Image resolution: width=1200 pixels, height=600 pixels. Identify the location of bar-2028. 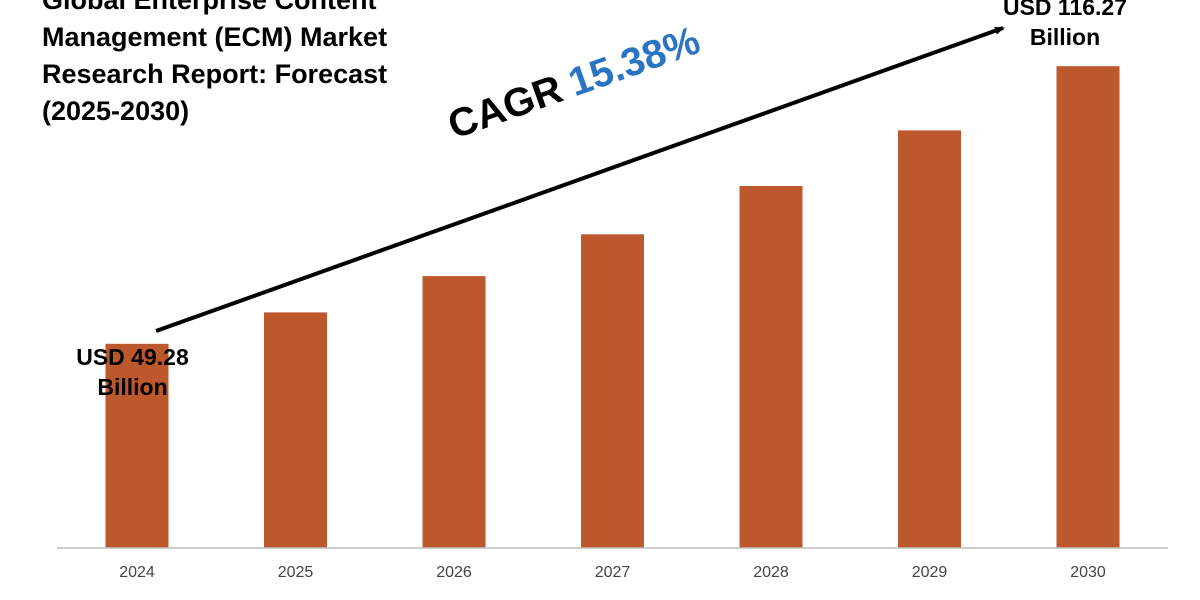
(771, 367).